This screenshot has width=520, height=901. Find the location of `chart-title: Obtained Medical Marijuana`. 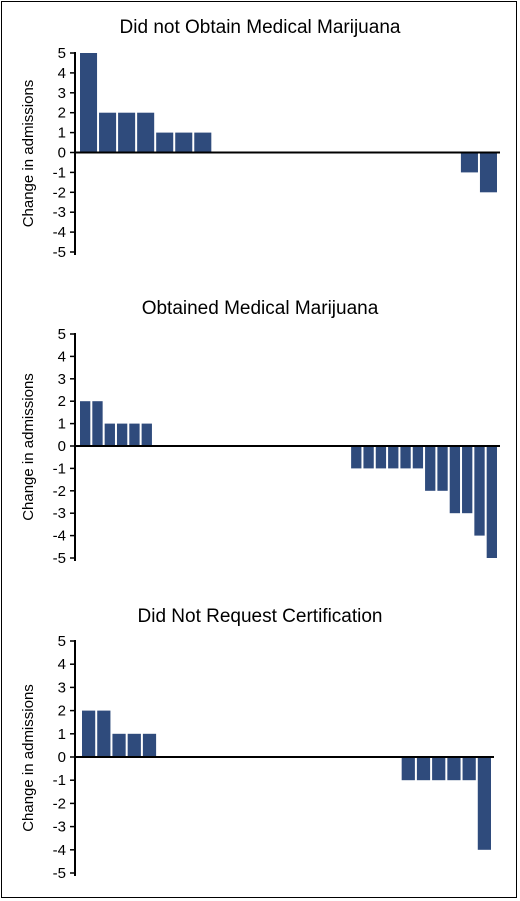

chart-title: Obtained Medical Marijuana is located at coordinates (260, 308).